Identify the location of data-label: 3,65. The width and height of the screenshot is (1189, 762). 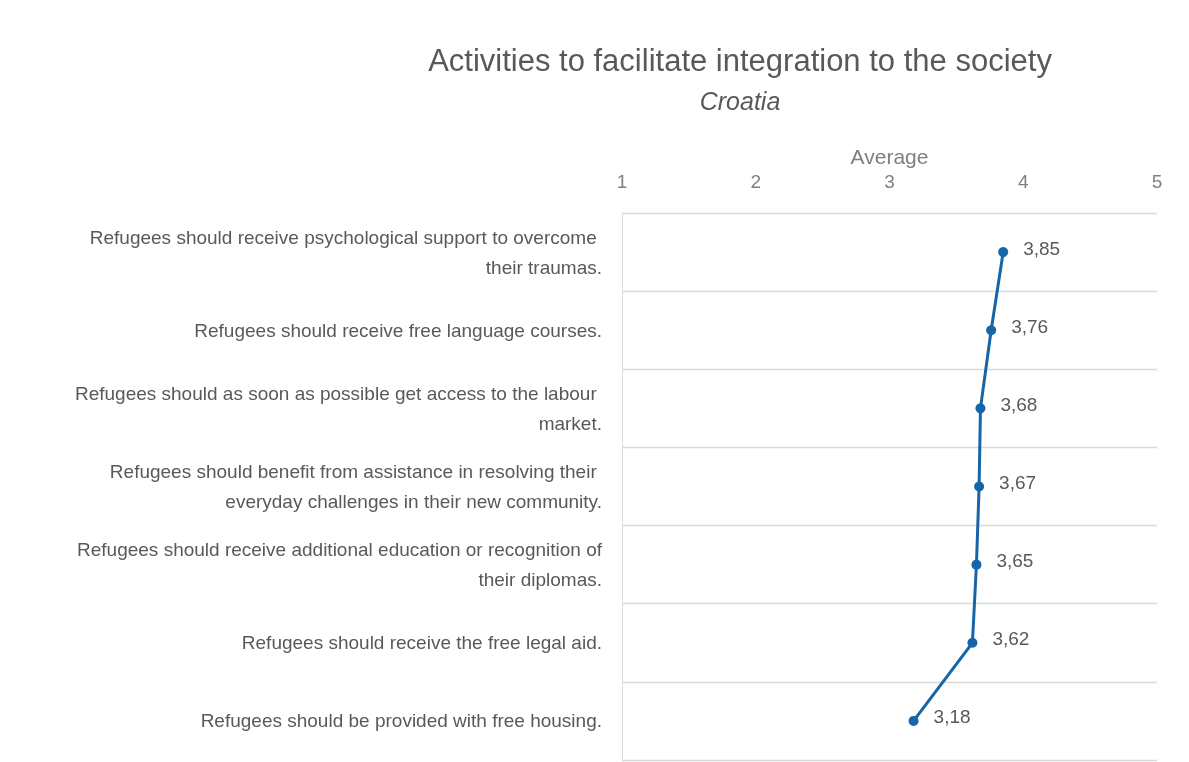
(1015, 561).